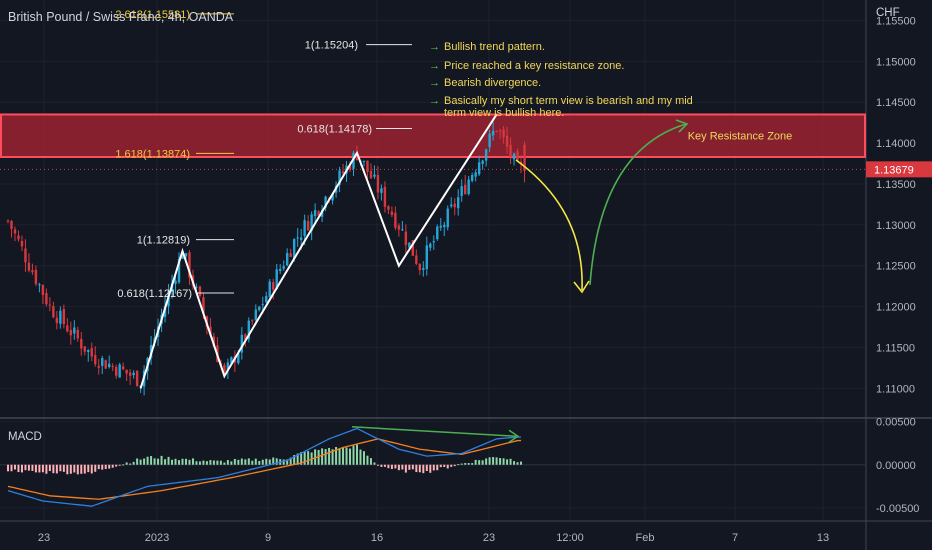 The height and width of the screenshot is (550, 932). Describe the element at coordinates (638, 204) in the screenshot. I see `bullish-projection-curve` at that location.